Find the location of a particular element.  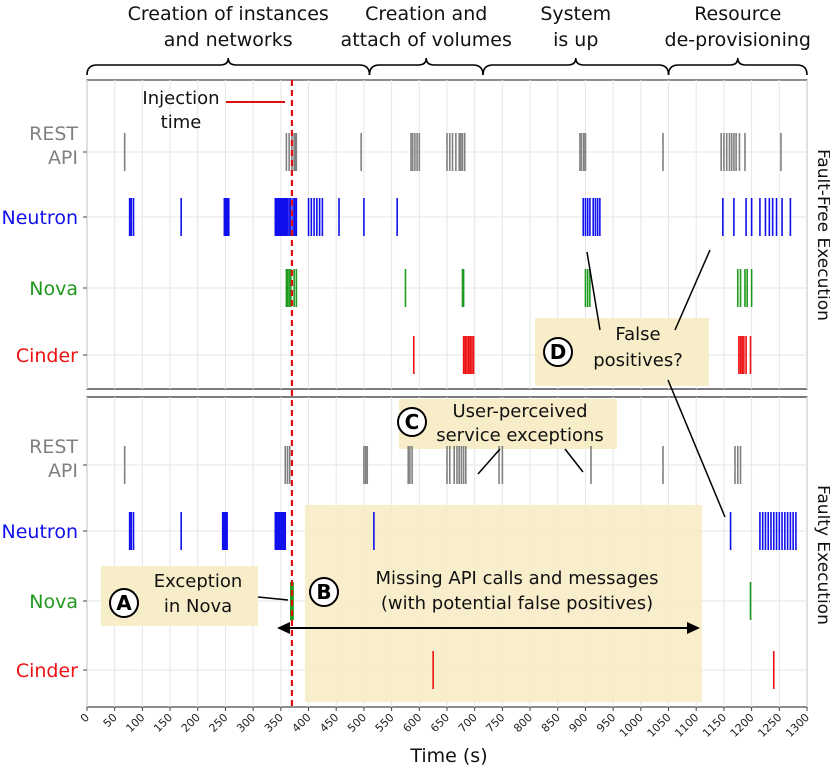

annotation-b-text-line: Missing API calls and messages is located at coordinates (517, 578).